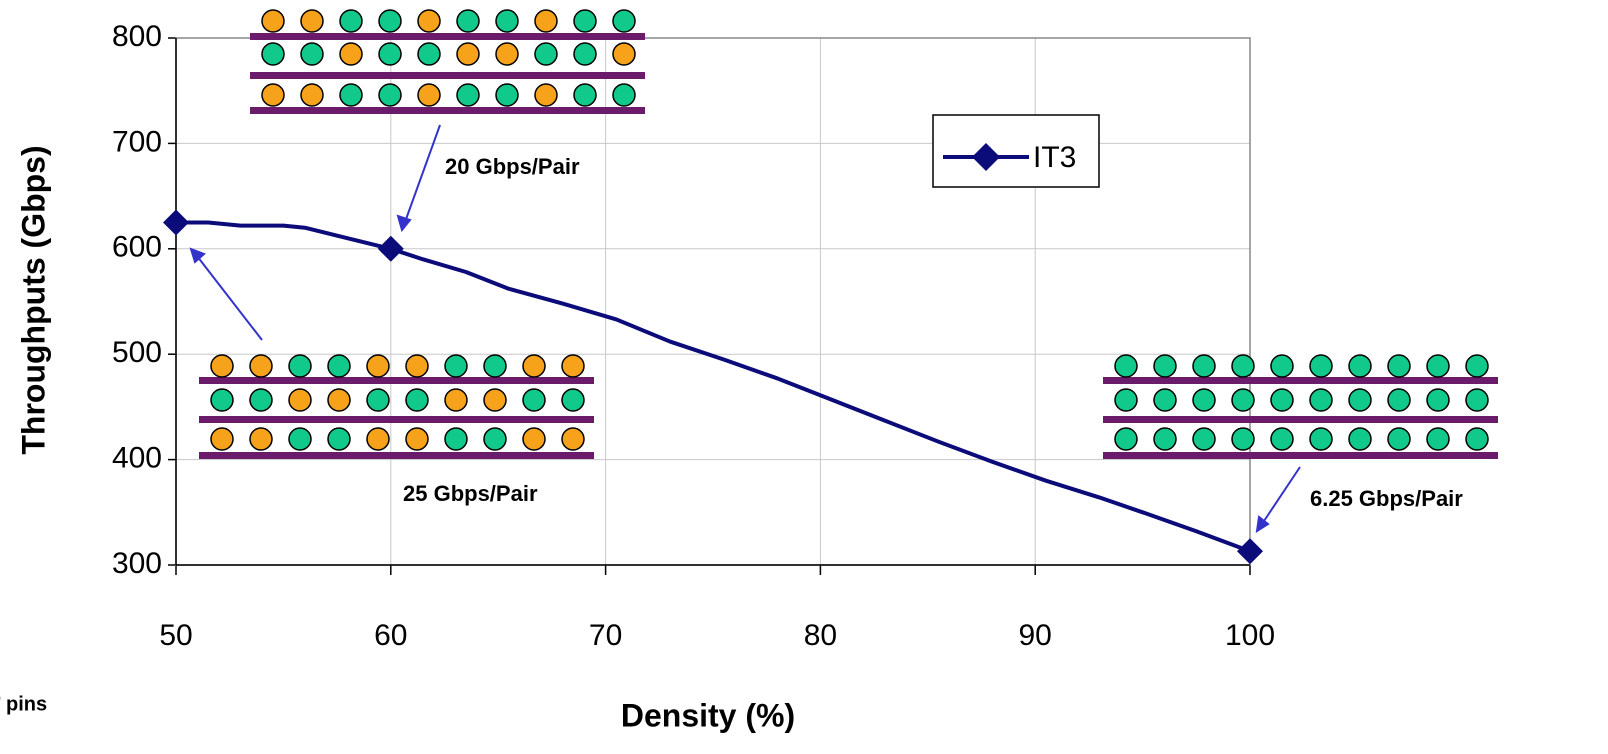 Image resolution: width=1608 pixels, height=754 pixels. What do you see at coordinates (175, 635) in the screenshot?
I see `x-tick-label: 50` at bounding box center [175, 635].